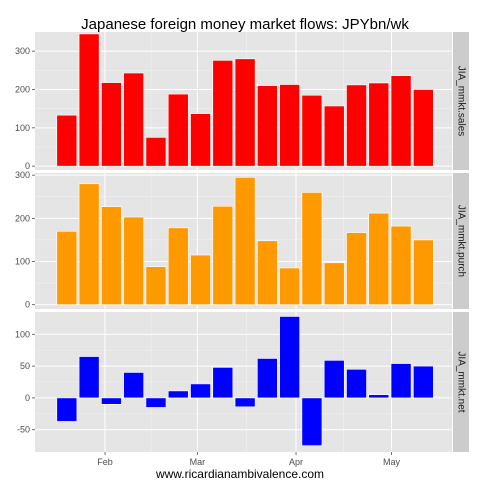  What do you see at coordinates (239, 473) in the screenshot?
I see `x-axis-label: www.ricardianambivalence.com` at bounding box center [239, 473].